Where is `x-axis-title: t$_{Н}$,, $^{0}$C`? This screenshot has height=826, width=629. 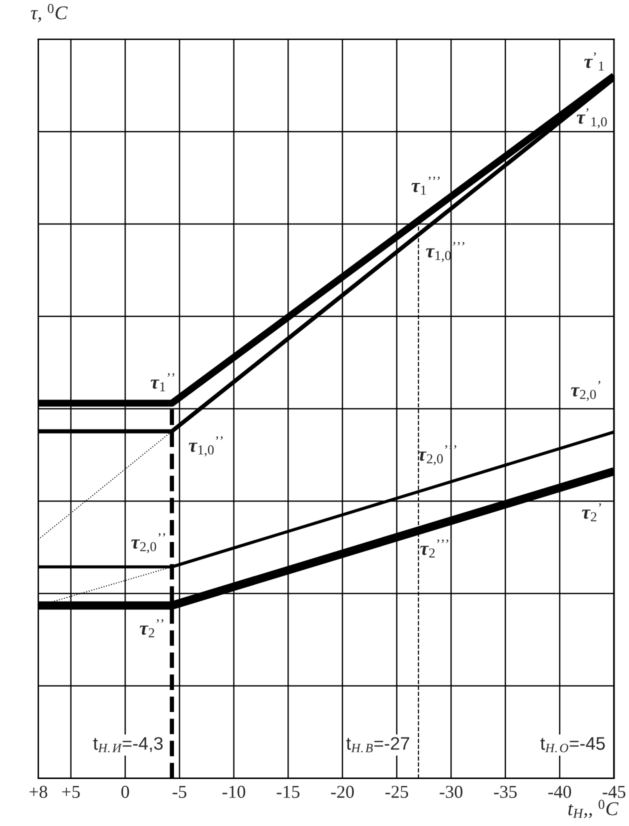
x-axis-title: t$_{Н}$,, $^{0}$C is located at coordinates (593, 809).